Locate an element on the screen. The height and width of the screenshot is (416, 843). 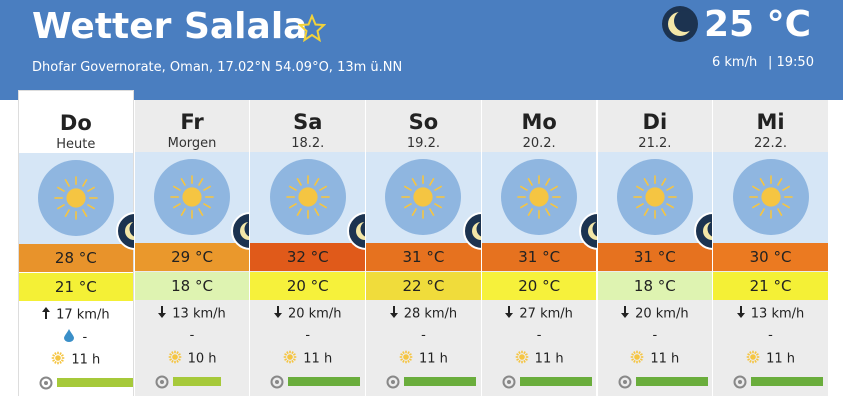
sunshine-hours: 10 h is located at coordinates (202, 359).